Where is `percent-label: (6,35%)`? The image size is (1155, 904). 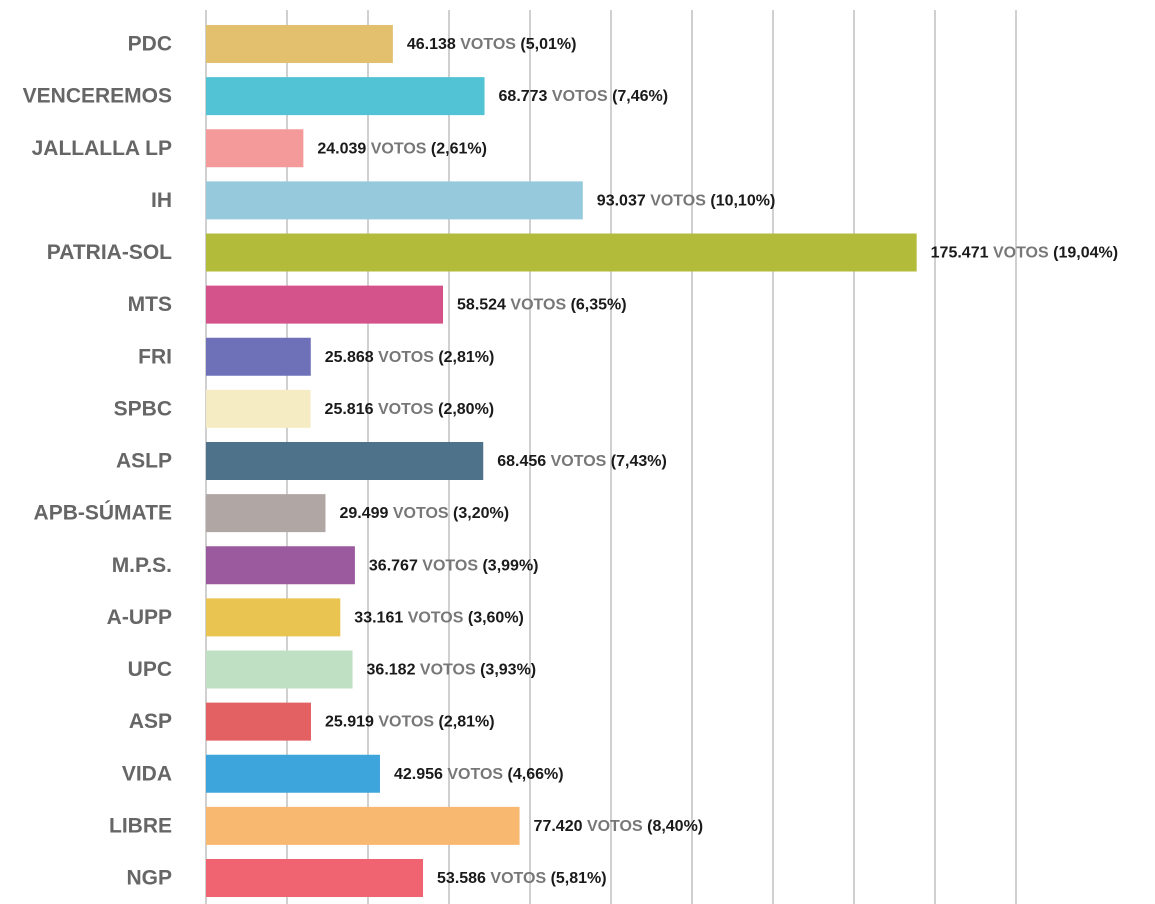
percent-label: (6,35%) is located at coordinates (599, 305).